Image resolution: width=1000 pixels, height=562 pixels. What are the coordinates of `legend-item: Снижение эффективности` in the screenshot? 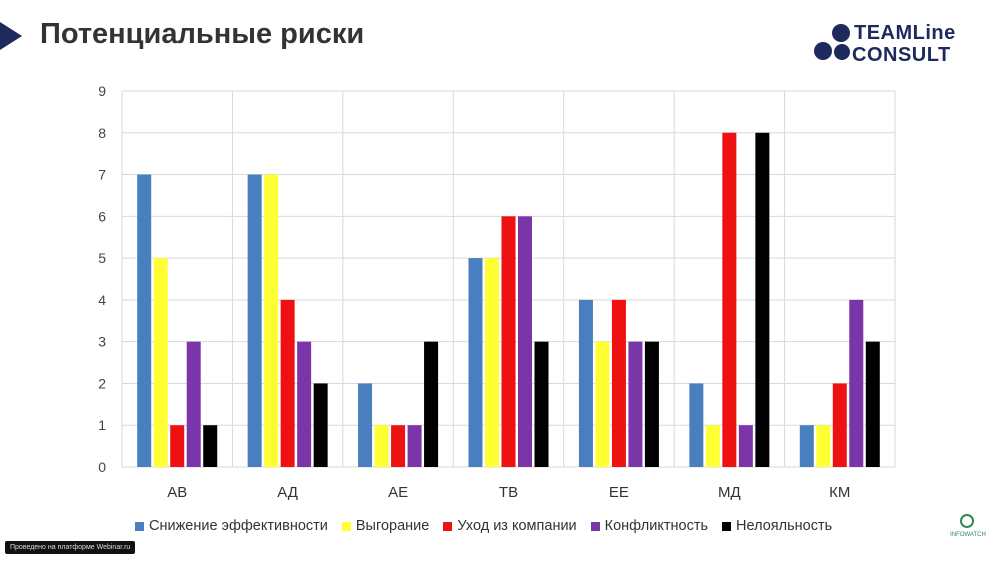 It's located at (231, 526).